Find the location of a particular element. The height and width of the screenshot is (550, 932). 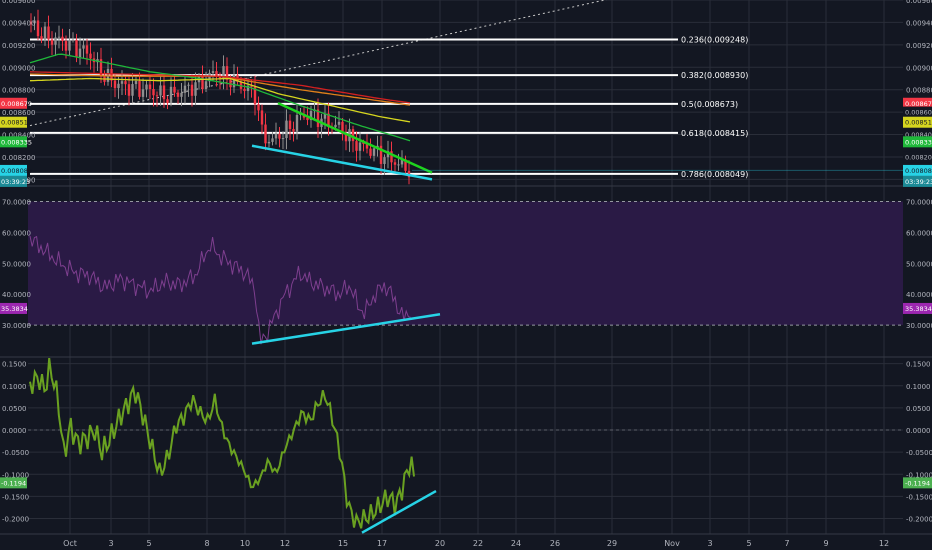

rsi-badge-right-text: 35.3834 is located at coordinates (918, 309).